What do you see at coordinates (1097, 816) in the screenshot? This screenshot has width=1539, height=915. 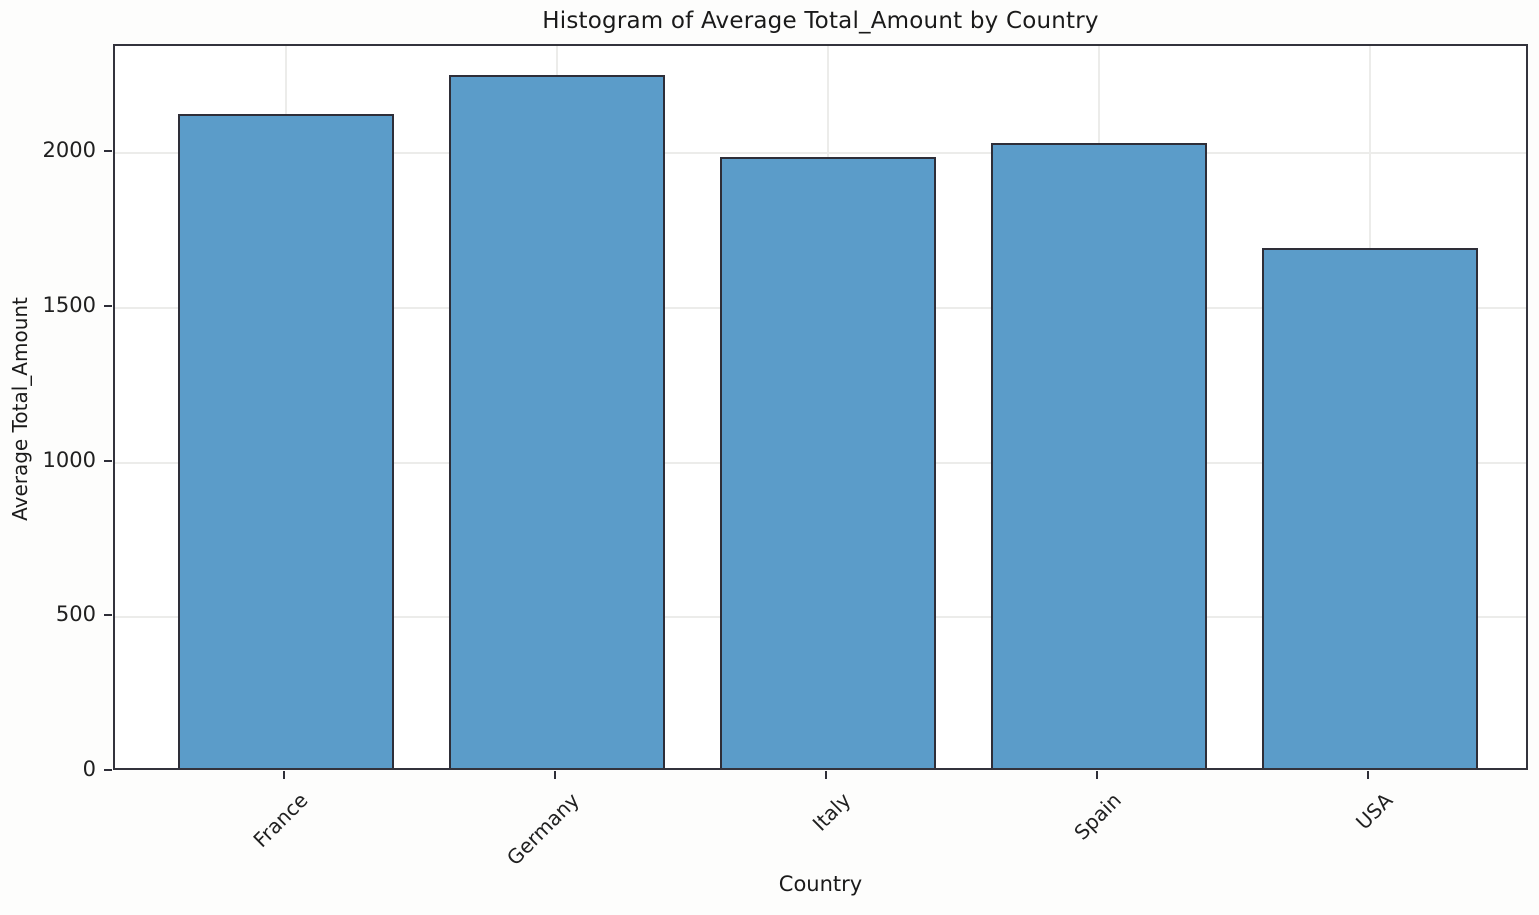 I see `x-tick-label-spain: Spain` at bounding box center [1097, 816].